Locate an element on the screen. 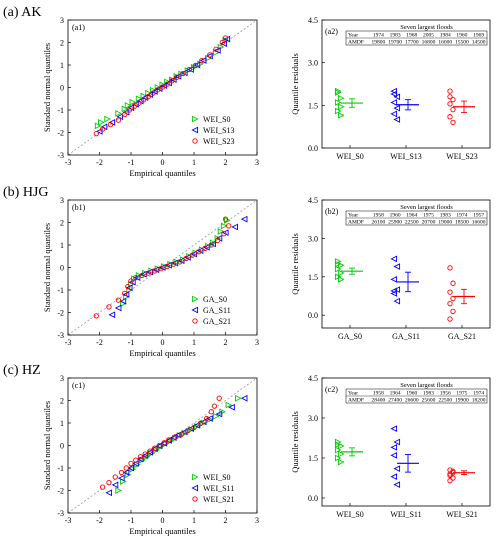 The width and height of the screenshot is (500, 539). floods-table-year: 1968 is located at coordinates (411, 36).